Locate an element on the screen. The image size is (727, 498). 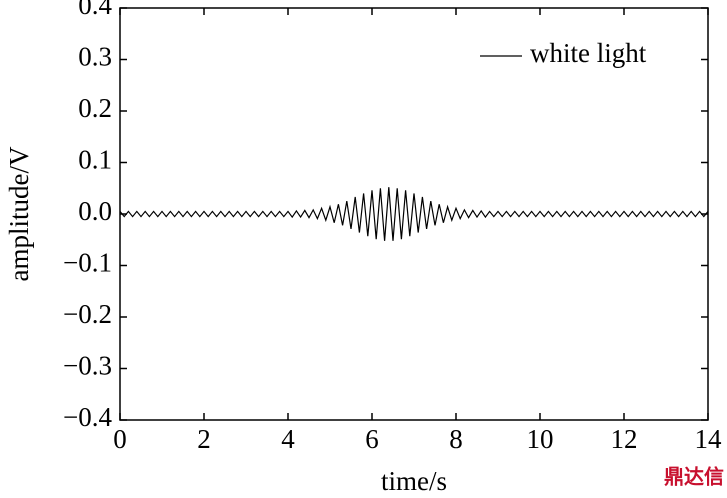
watermark: 鼎达信 is located at coordinates (694, 477).